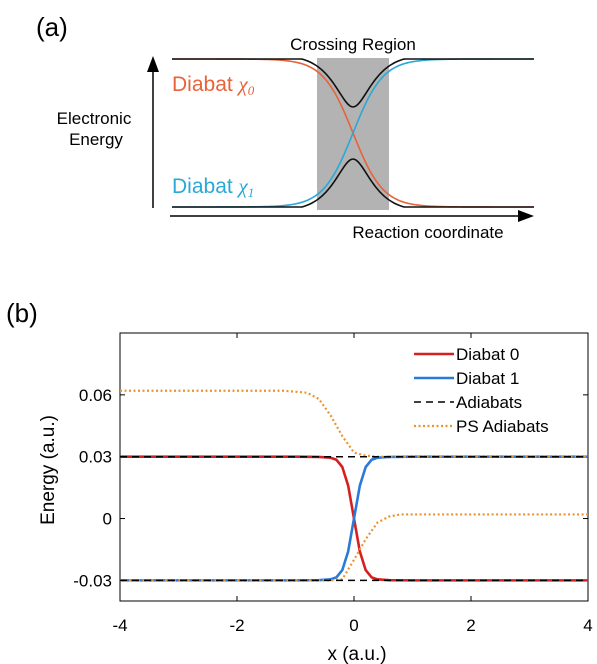 The width and height of the screenshot is (597, 664). What do you see at coordinates (489, 402) in the screenshot?
I see `legend-entry-label: Adiabats` at bounding box center [489, 402].